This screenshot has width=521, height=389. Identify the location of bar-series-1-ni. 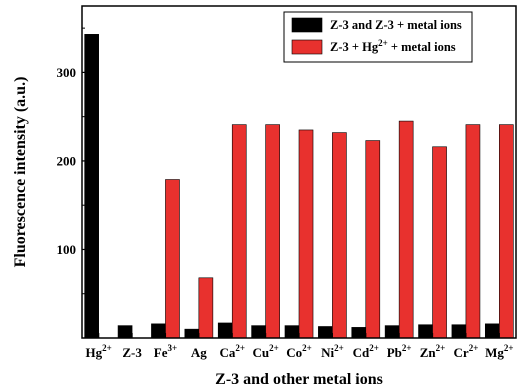
(325, 332).